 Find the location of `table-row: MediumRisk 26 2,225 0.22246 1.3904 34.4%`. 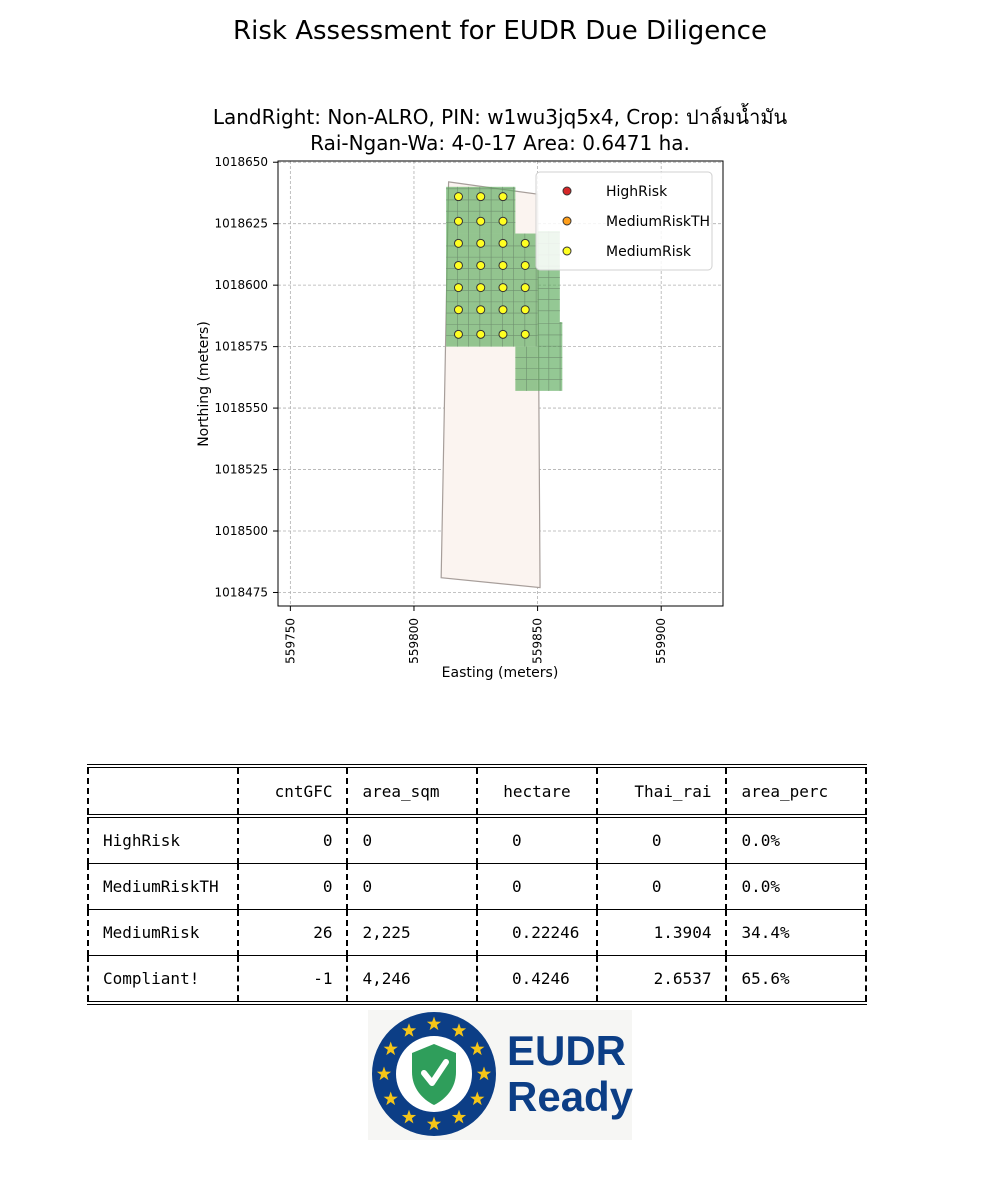

table-row: MediumRisk 26 2,225 0.22246 1.3904 34.4% is located at coordinates (477, 932).